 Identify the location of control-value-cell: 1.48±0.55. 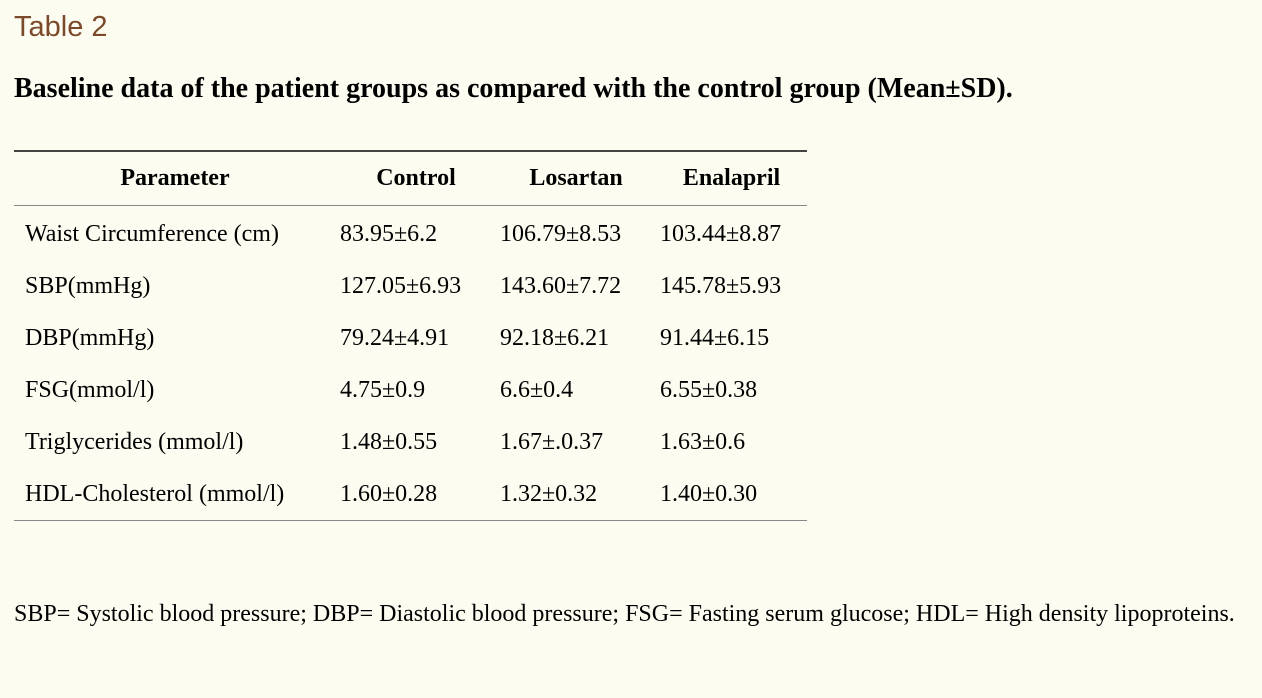
(389, 441).